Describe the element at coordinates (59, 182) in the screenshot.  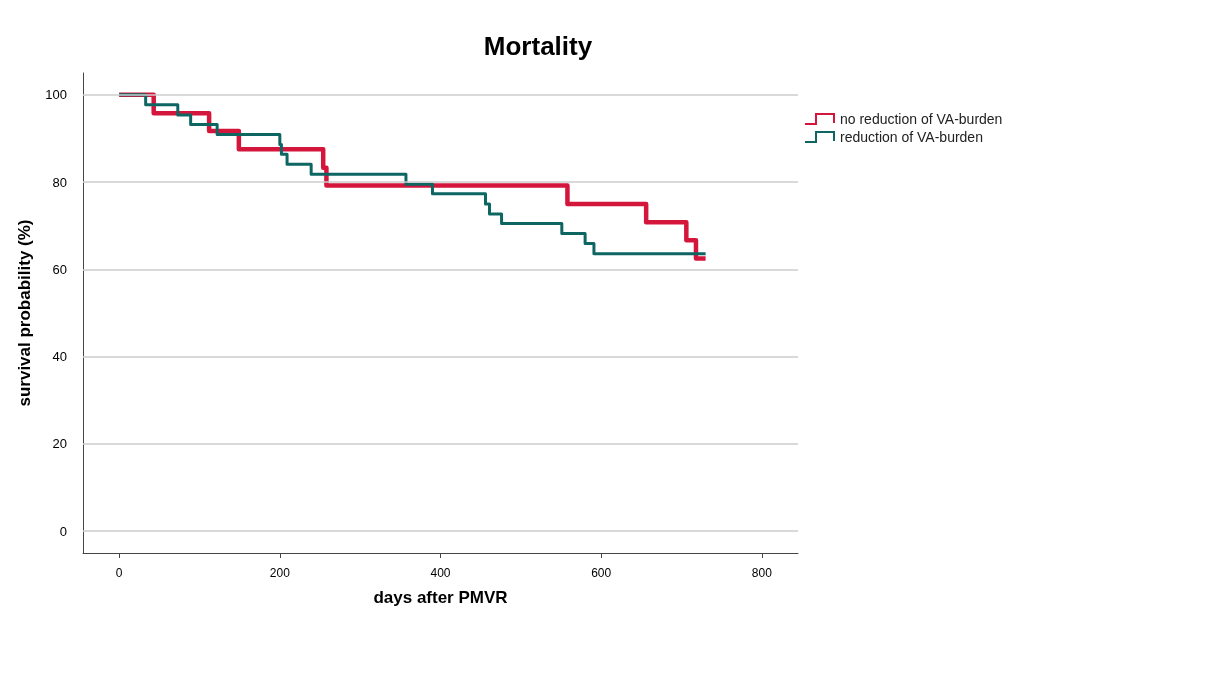
I see `y-tick-label: 80` at that location.